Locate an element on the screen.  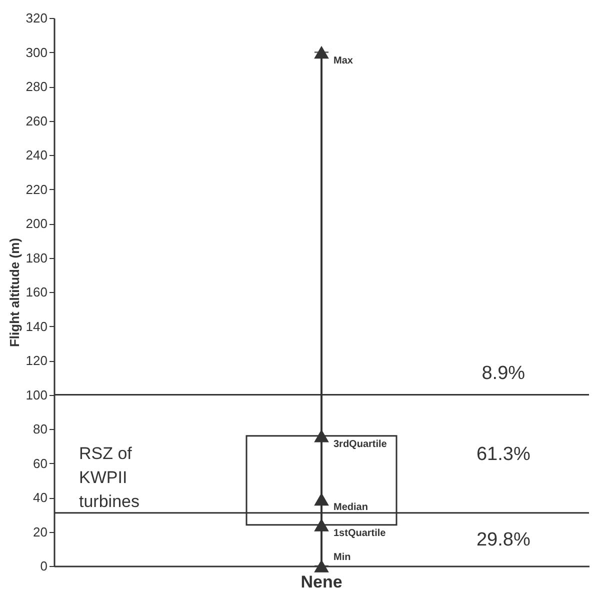
y-tick-label: 320 is located at coordinates (37, 18).